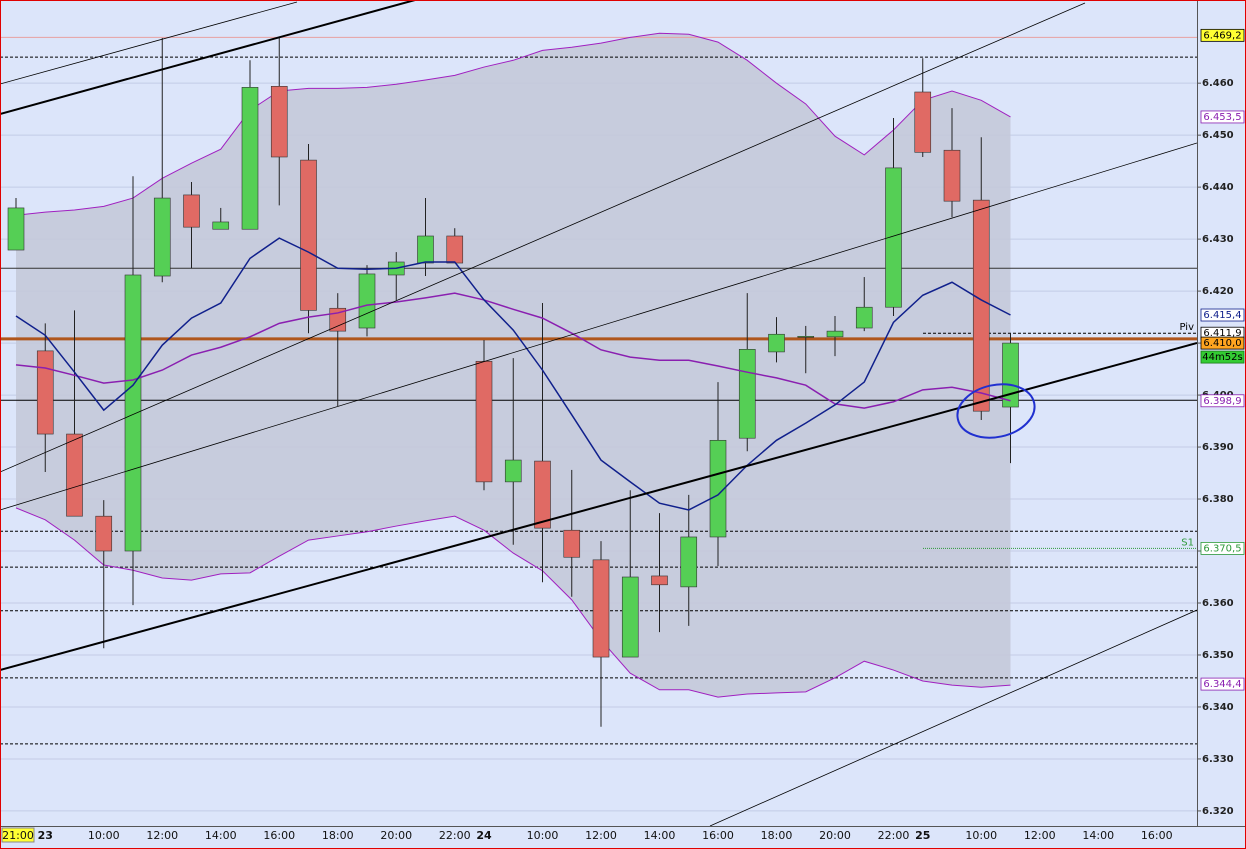  I want to click on y-tick-label: 6.340, so click(1218, 707).